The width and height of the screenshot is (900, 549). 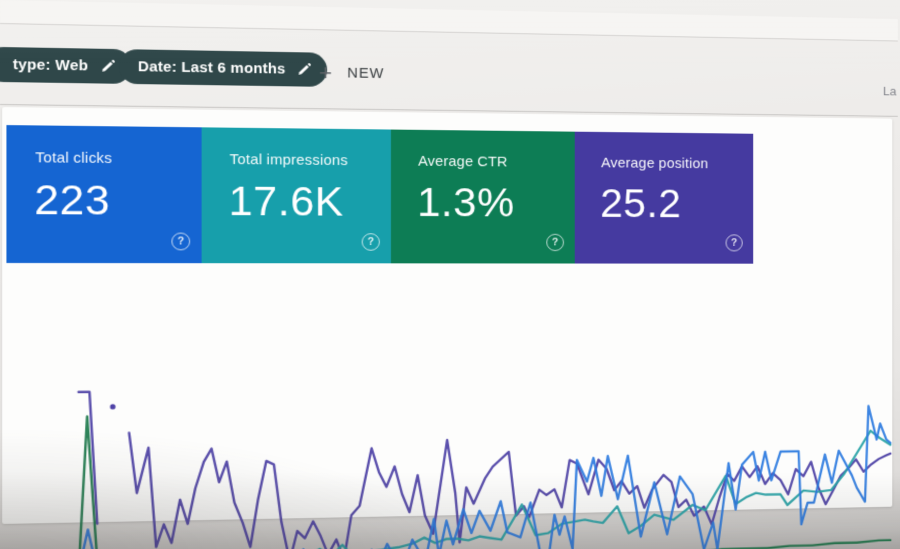 I want to click on metric-card-value: 17.6K, so click(x=286, y=201).